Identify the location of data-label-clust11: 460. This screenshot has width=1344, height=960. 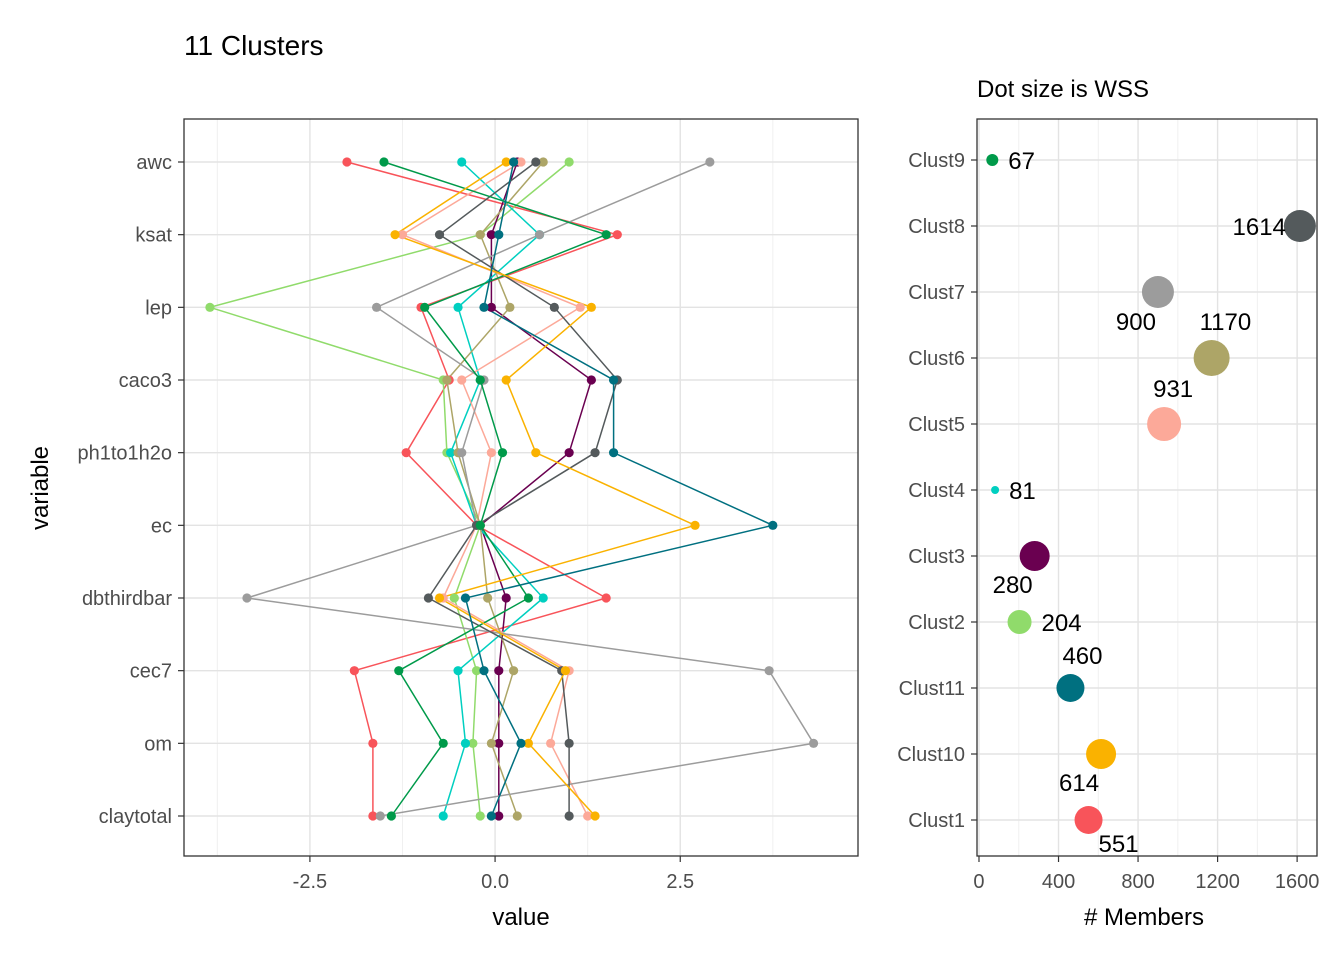
(1082, 656).